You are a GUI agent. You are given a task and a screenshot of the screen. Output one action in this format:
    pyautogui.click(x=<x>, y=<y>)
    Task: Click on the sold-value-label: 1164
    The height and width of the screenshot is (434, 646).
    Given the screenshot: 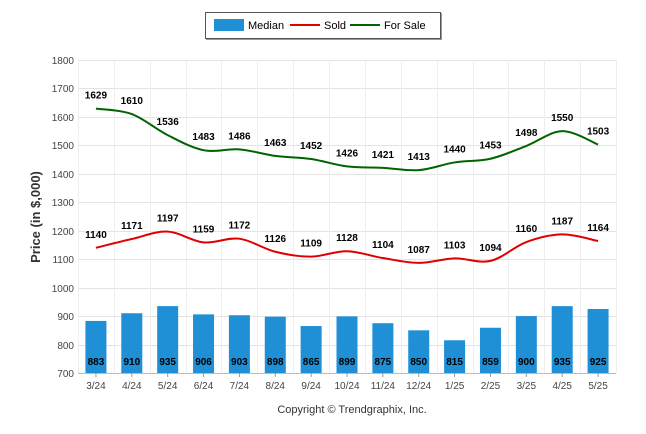 What is the action you would take?
    pyautogui.click(x=598, y=228)
    